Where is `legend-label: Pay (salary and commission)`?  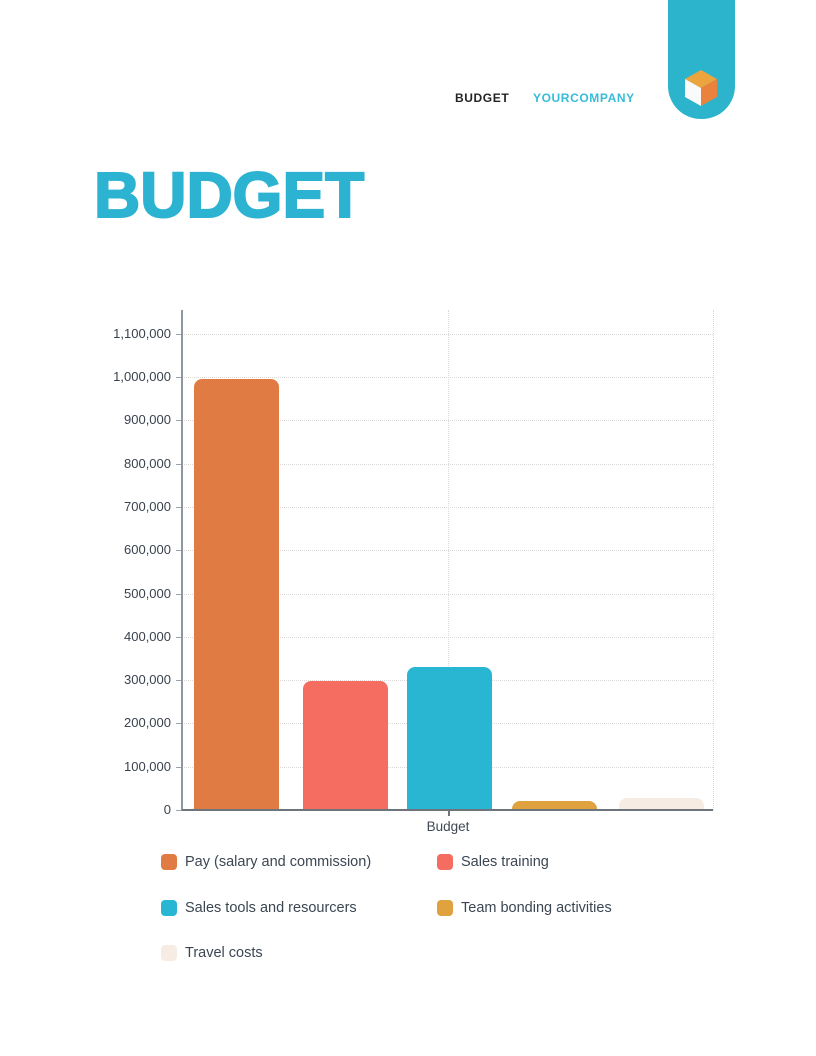
legend-label: Pay (salary and commission) is located at coordinates (278, 862).